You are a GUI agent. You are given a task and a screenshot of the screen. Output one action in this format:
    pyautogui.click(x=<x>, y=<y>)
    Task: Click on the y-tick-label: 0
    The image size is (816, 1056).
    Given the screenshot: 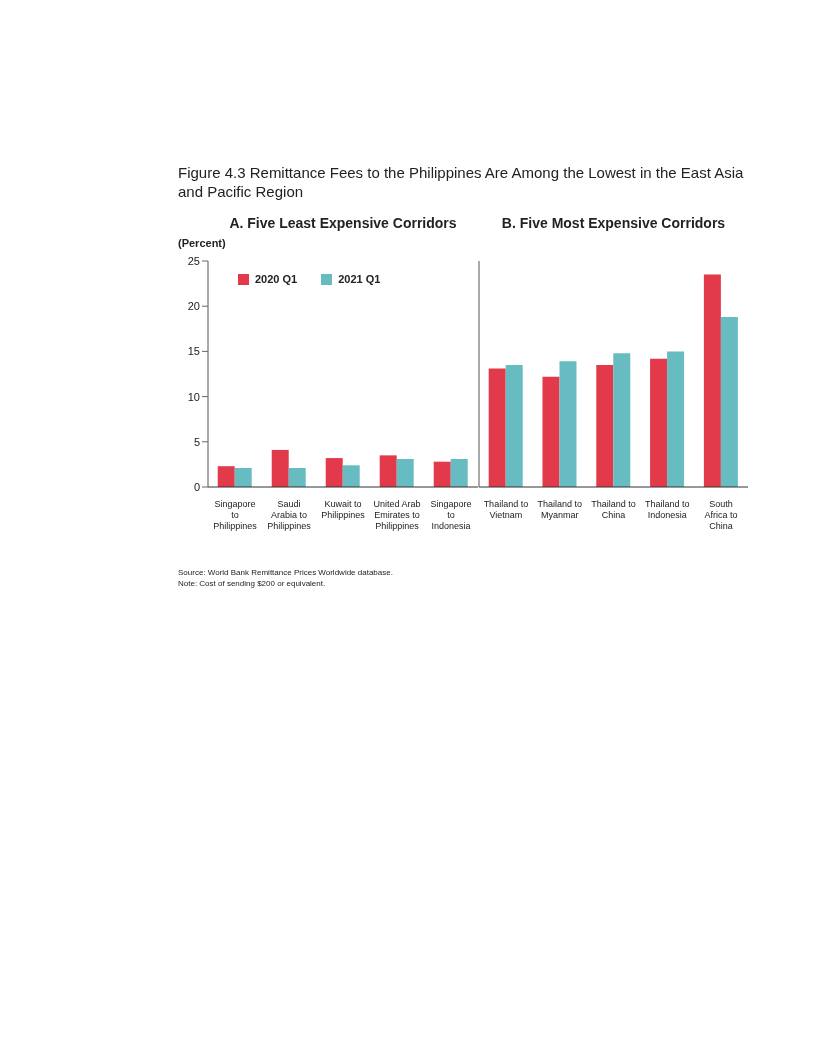 What is the action you would take?
    pyautogui.click(x=196, y=486)
    